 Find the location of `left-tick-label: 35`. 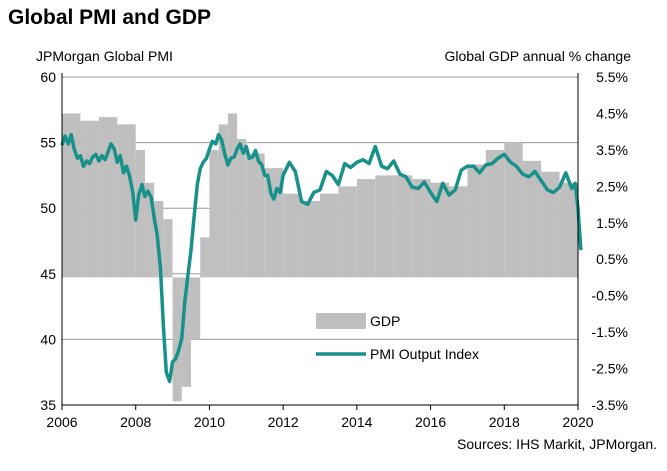

left-tick-label: 35 is located at coordinates (48, 405).